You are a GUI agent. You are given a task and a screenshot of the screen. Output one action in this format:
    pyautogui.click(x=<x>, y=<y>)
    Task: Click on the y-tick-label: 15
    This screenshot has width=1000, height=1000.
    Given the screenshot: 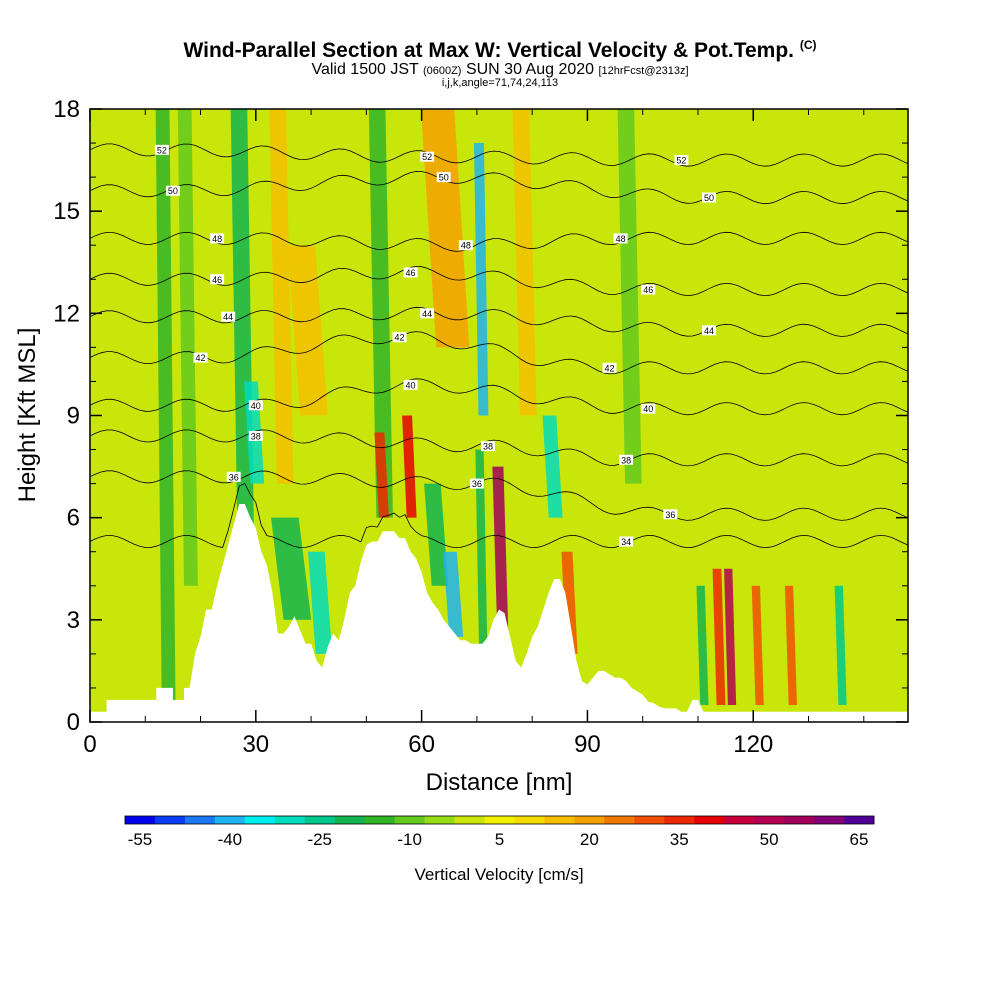 What is the action you would take?
    pyautogui.click(x=66, y=211)
    